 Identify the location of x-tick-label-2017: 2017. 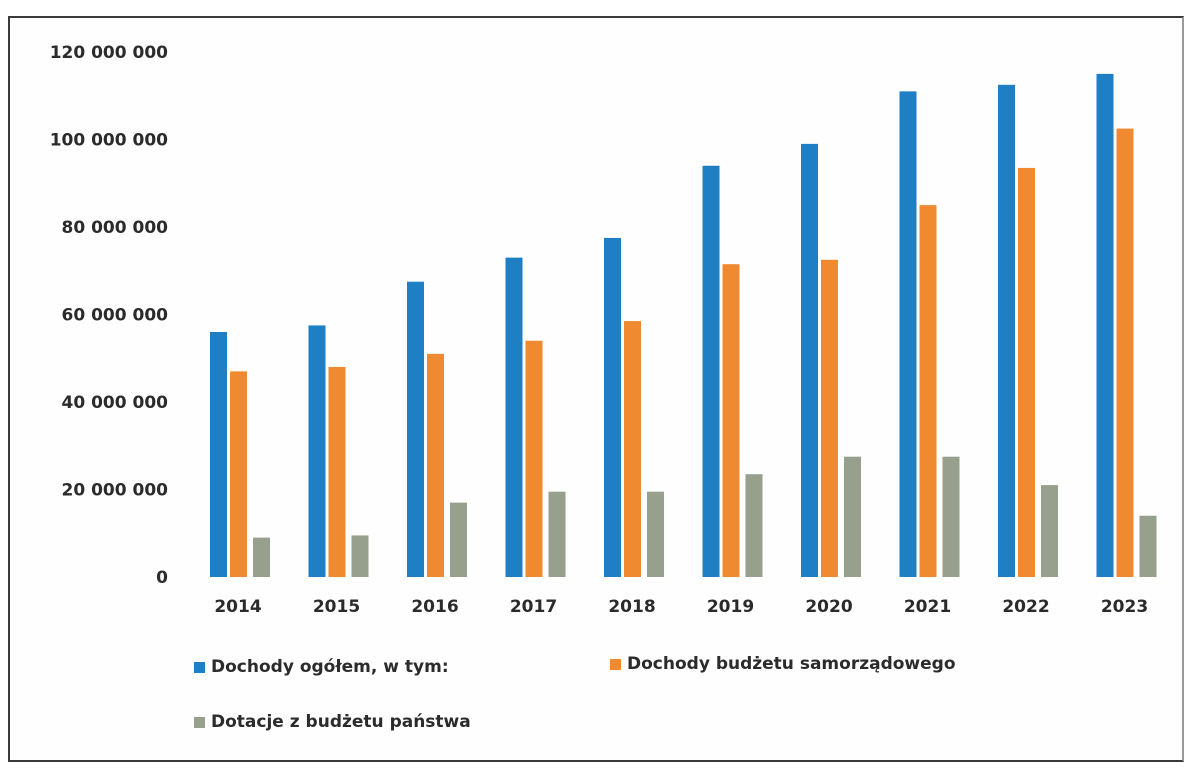
(533, 607).